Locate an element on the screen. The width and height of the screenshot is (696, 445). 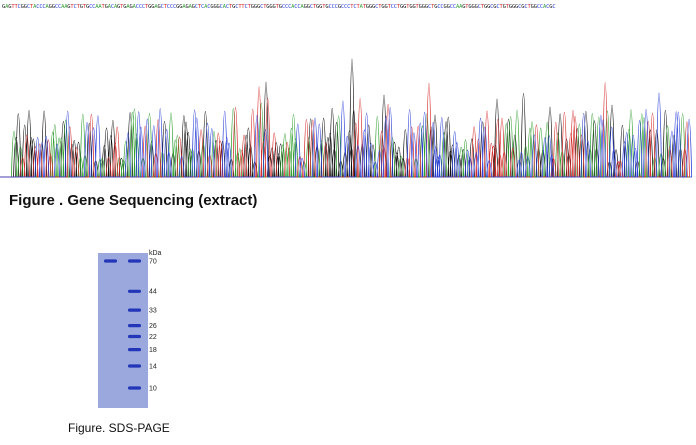
figure-caption-sds-page: Figure. SDS-PAGE is located at coordinates (119, 428).